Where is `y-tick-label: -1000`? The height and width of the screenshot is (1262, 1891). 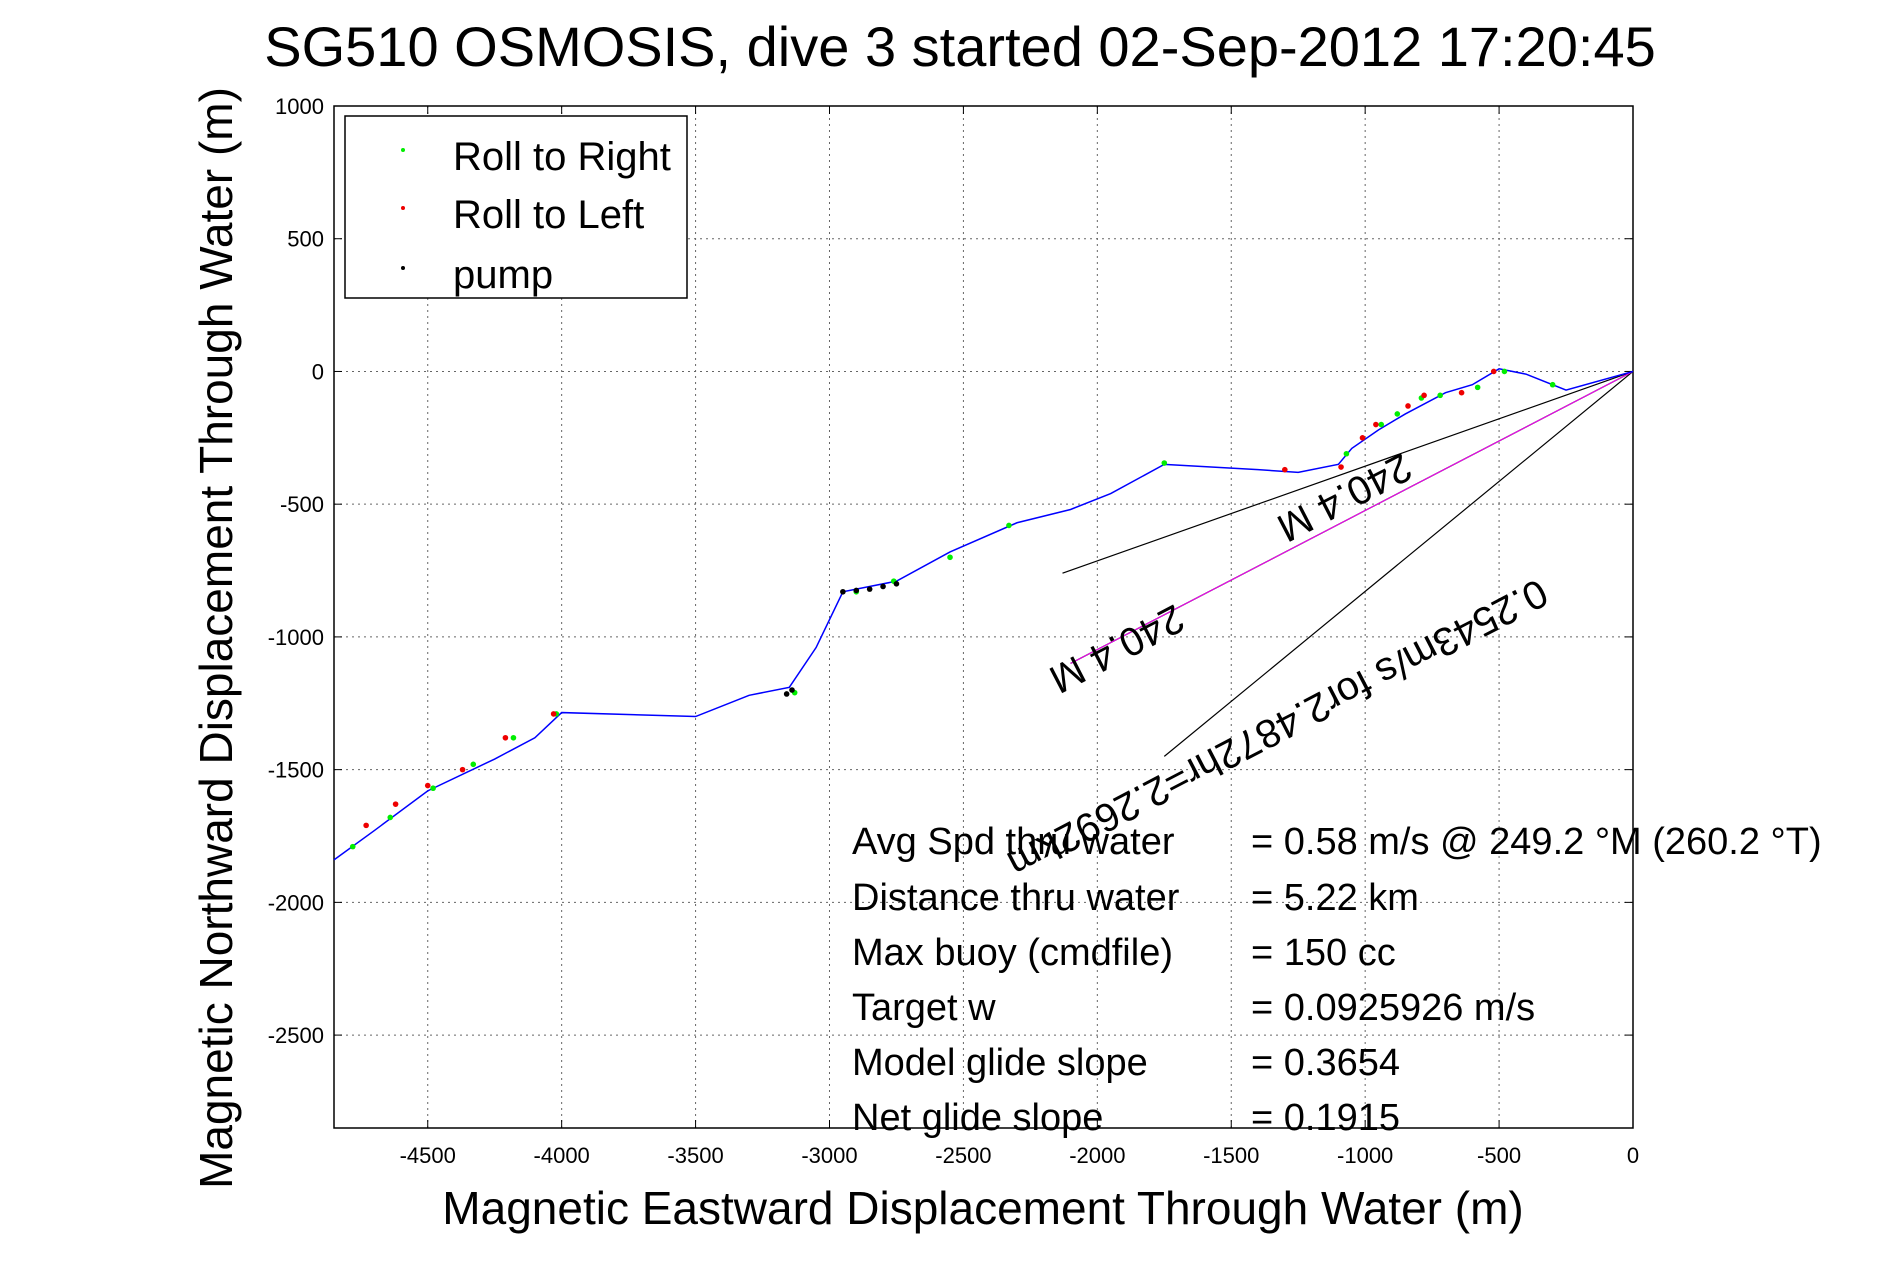
y-tick-label: -1000 is located at coordinates (296, 637).